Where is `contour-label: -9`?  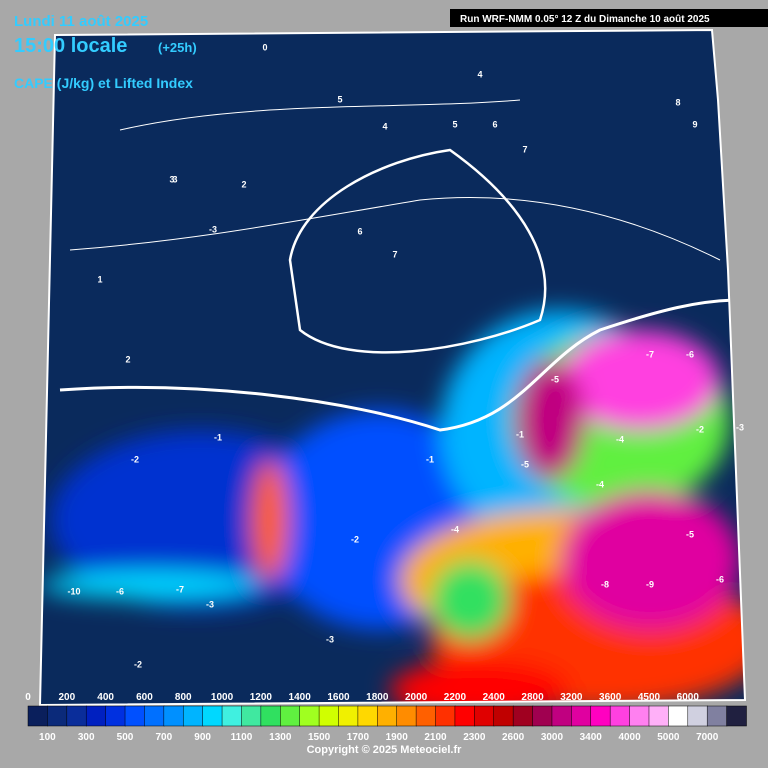 contour-label: -9 is located at coordinates (650, 584).